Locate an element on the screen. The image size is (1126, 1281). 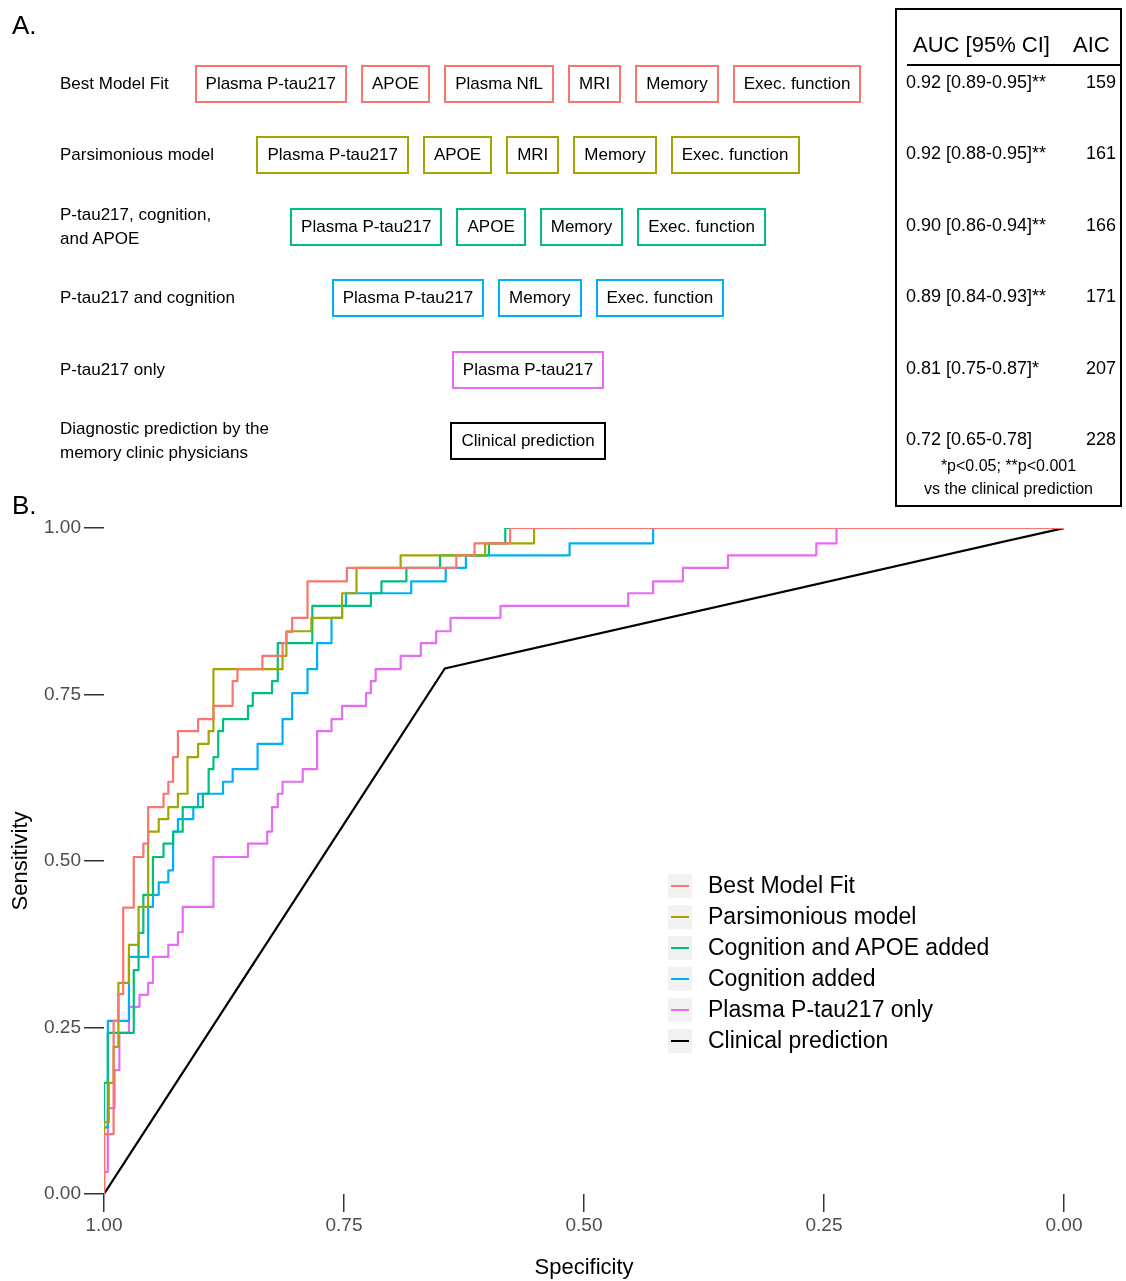
x-axis-title: Specificity is located at coordinates (584, 1266).